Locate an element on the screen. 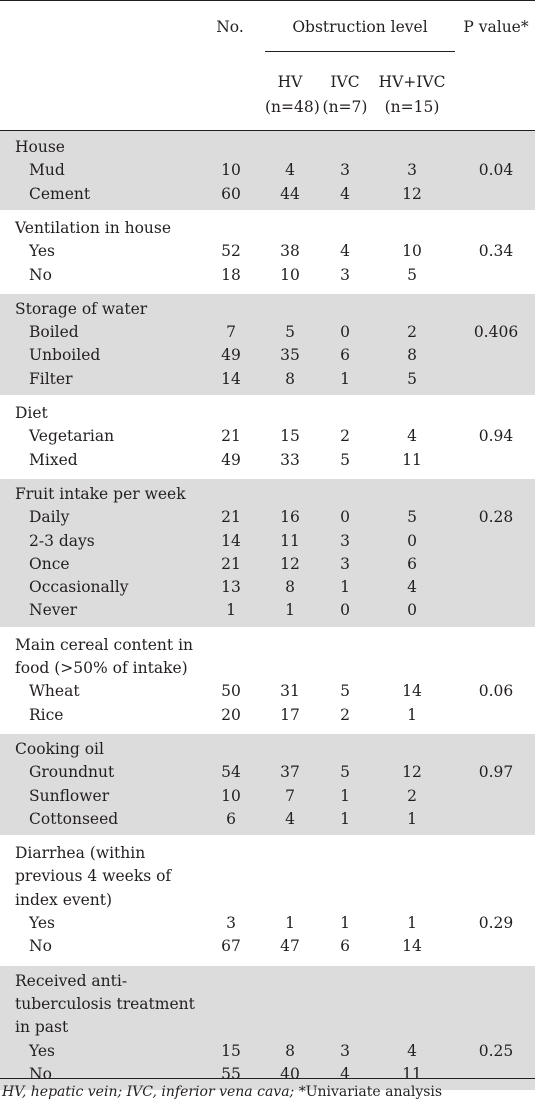 The height and width of the screenshot is (1104, 535). cell-value: 67 is located at coordinates (231, 946).